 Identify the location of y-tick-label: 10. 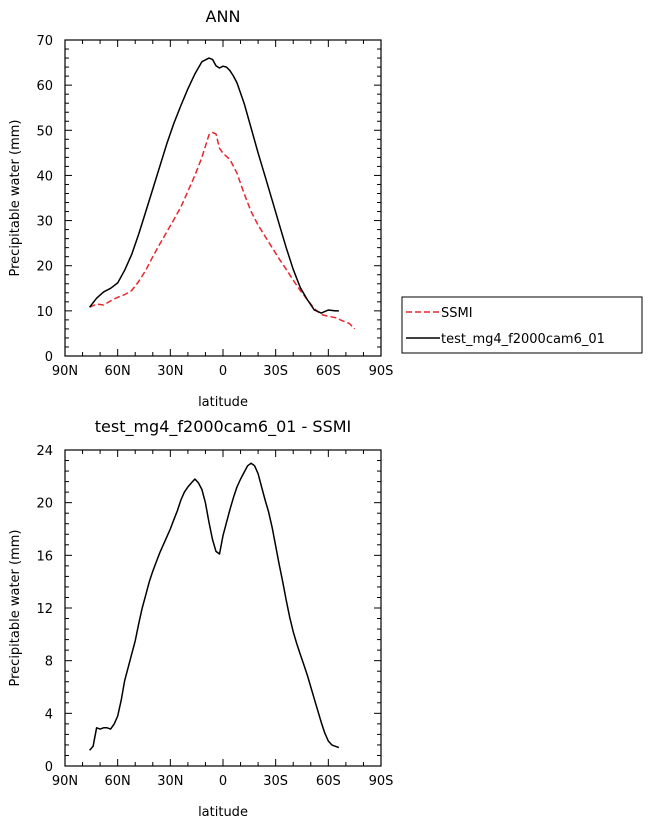
(44, 312).